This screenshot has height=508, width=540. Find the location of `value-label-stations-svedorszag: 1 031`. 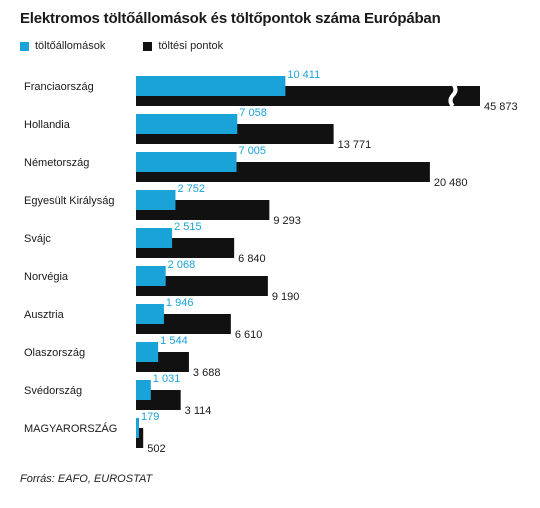

value-label-stations-svedorszag: 1 031 is located at coordinates (167, 379).